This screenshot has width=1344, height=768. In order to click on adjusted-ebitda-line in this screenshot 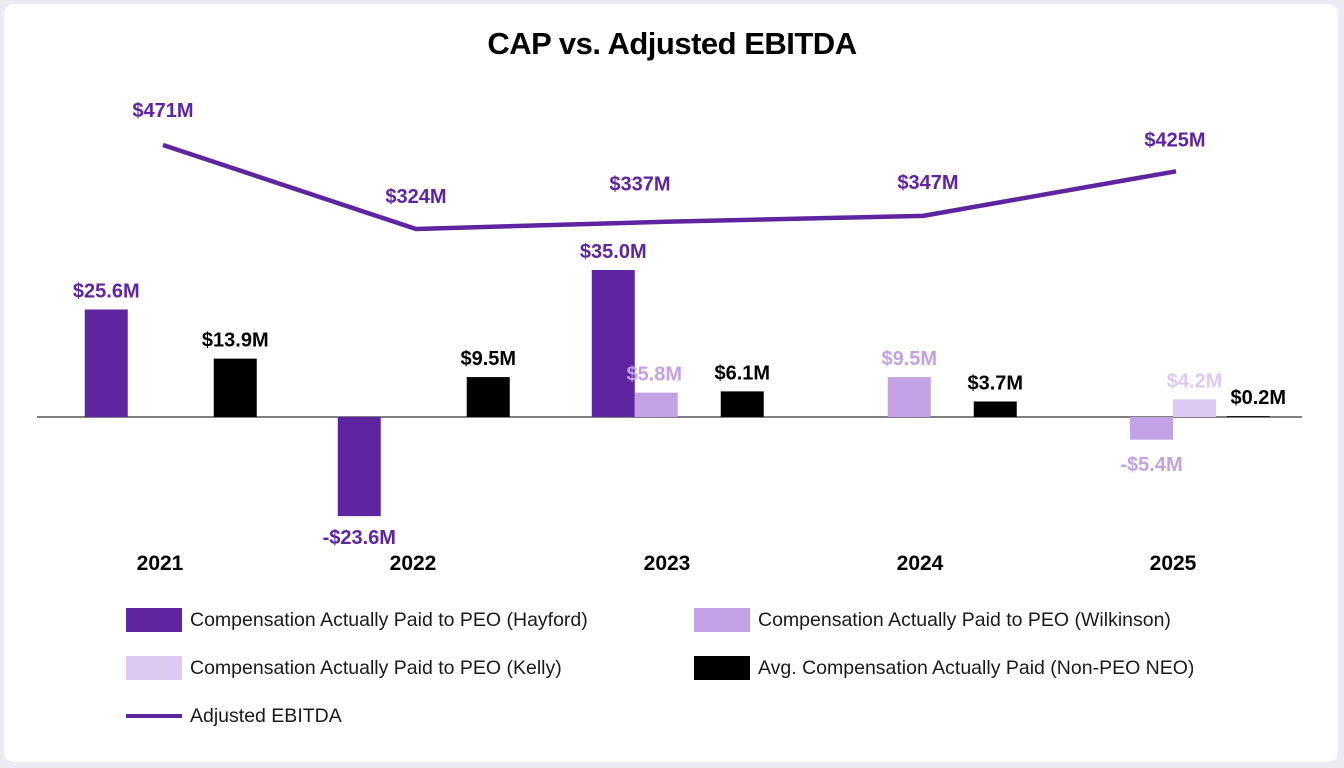, I will do `click(669, 187)`.